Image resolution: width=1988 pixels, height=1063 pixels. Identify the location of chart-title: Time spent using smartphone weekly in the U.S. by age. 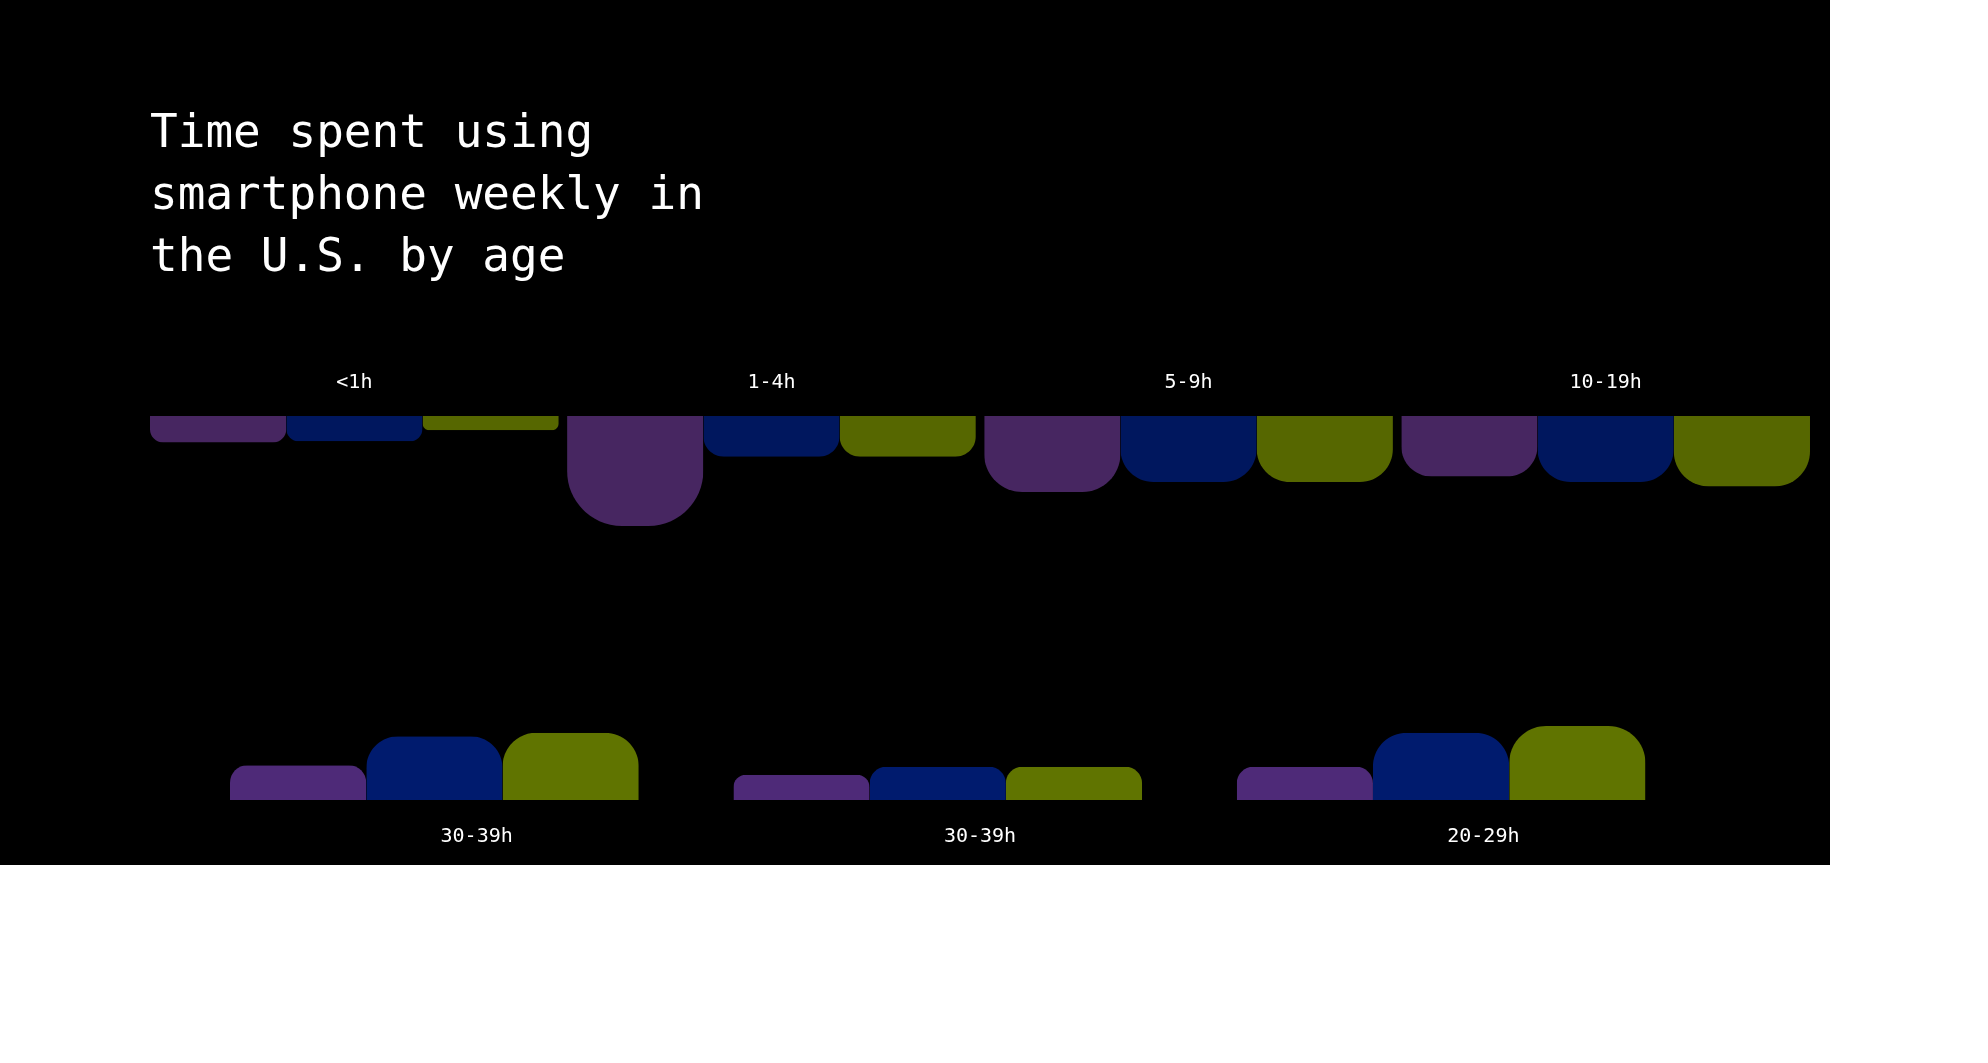
(427, 193).